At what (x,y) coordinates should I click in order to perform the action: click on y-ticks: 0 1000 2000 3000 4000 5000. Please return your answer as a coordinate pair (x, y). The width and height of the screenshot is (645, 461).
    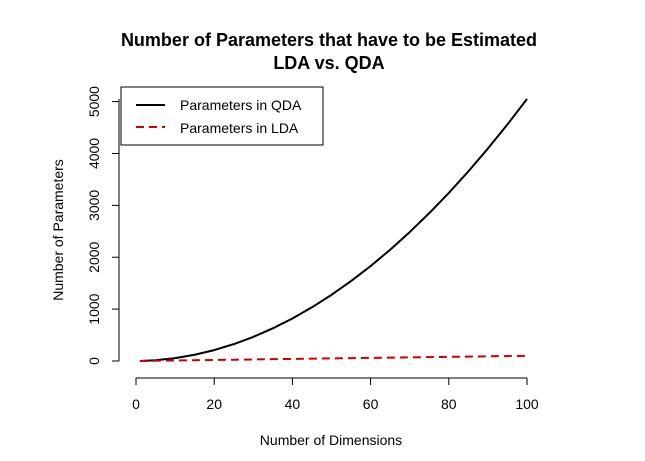
    Looking at the image, I should click on (102, 225).